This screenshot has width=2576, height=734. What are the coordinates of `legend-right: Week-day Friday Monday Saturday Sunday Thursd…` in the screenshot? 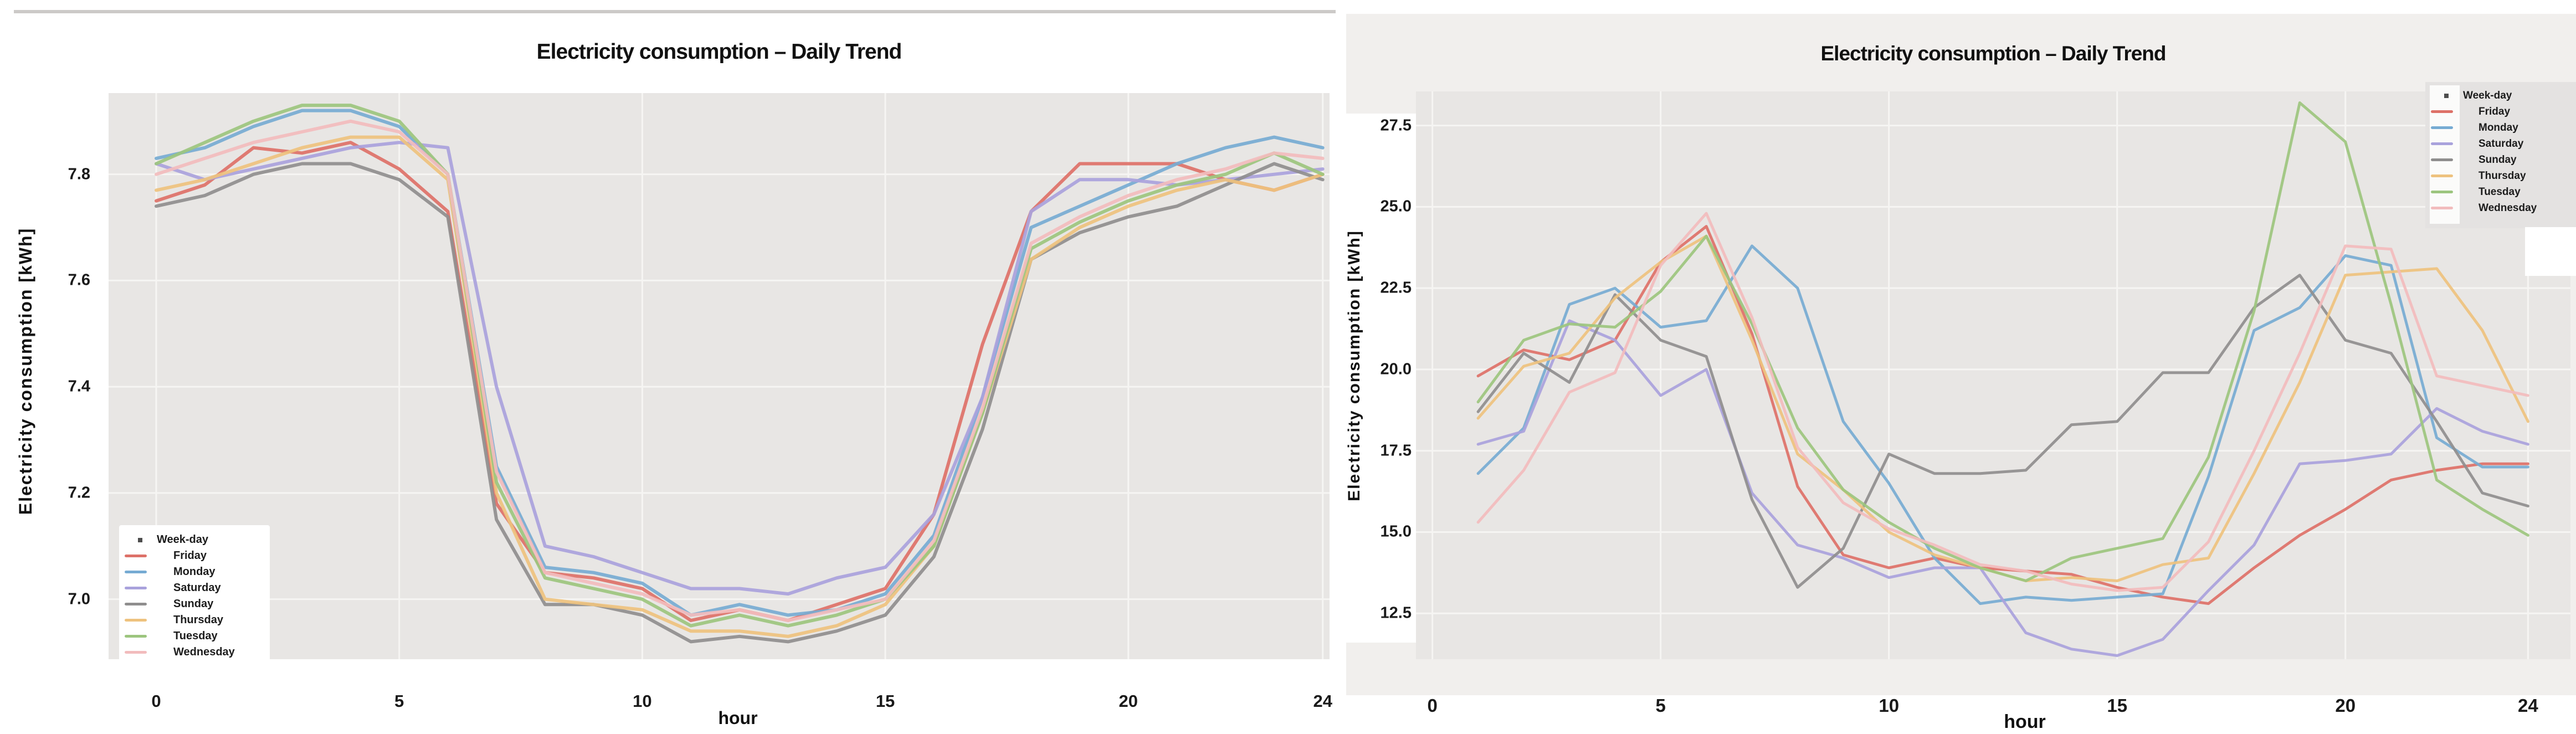 It's located at (2500, 155).